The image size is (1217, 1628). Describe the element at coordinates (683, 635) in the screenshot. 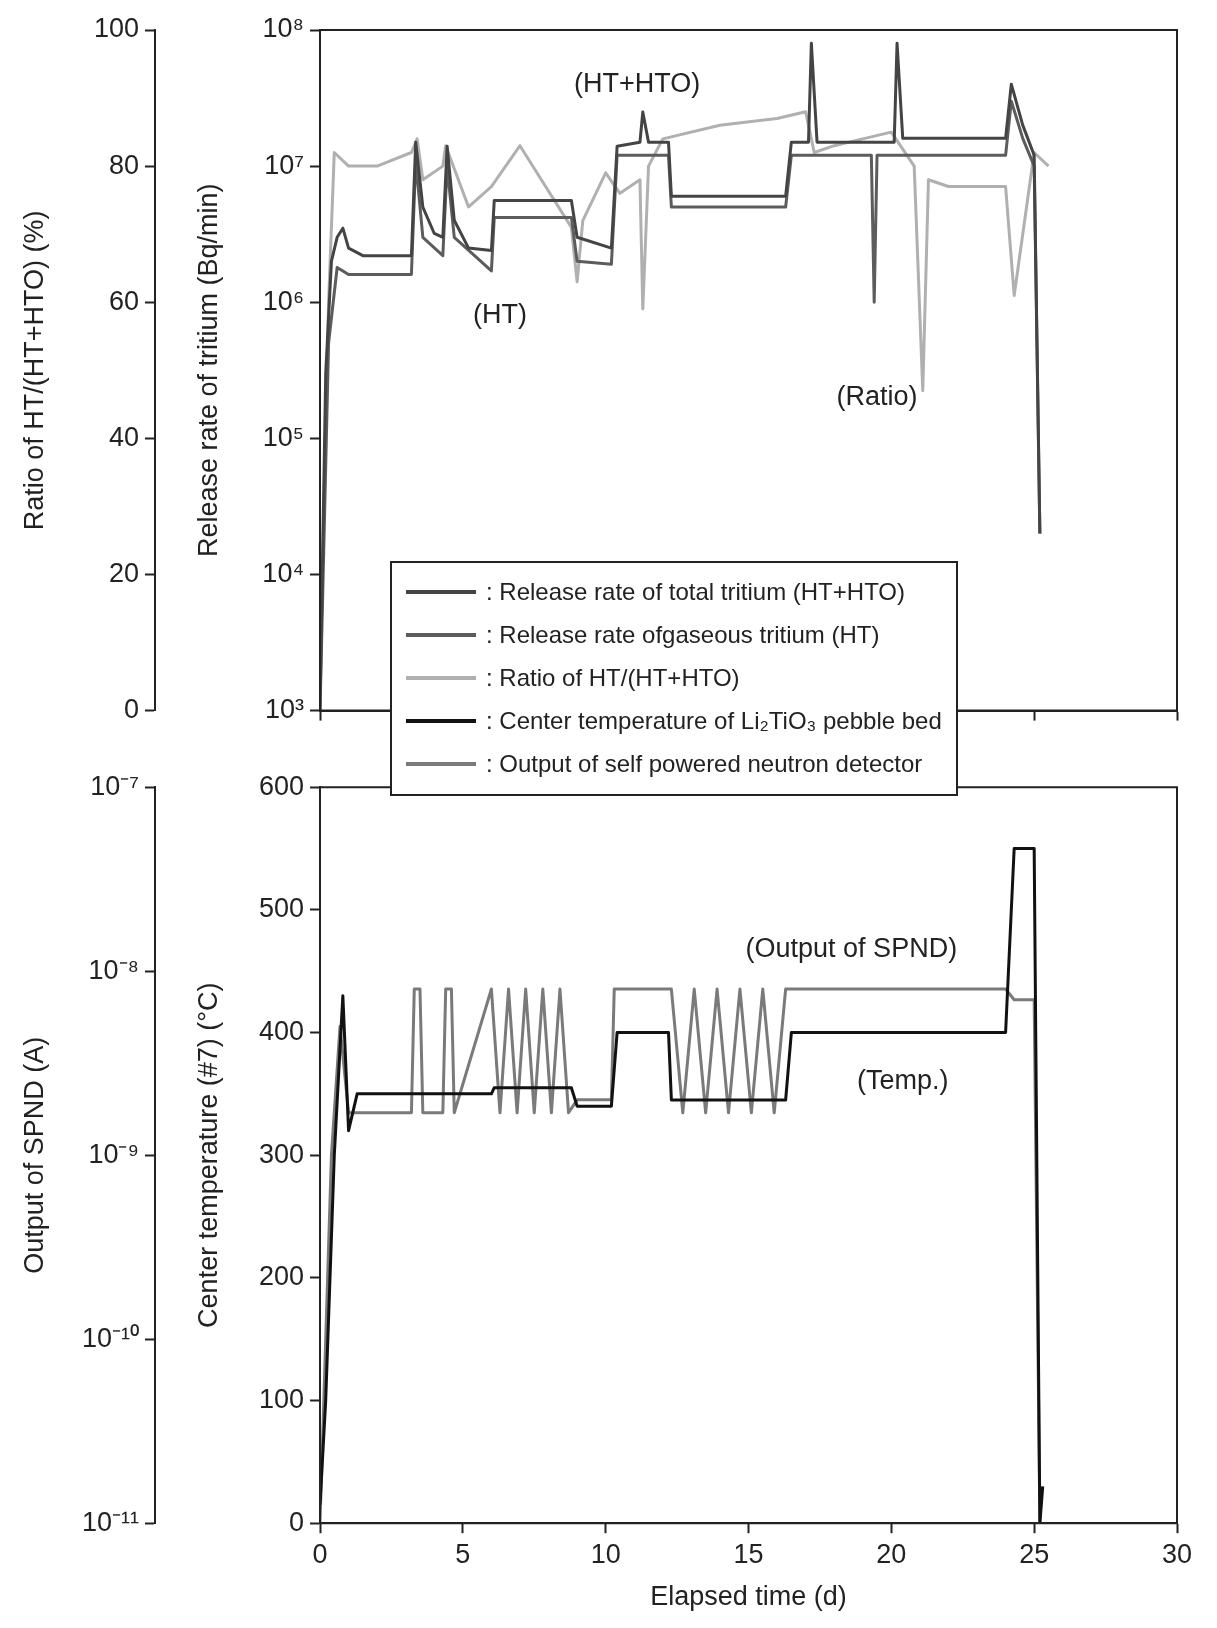

I see `legend-label: : Release rate ofgaseous tritium (HT)` at that location.